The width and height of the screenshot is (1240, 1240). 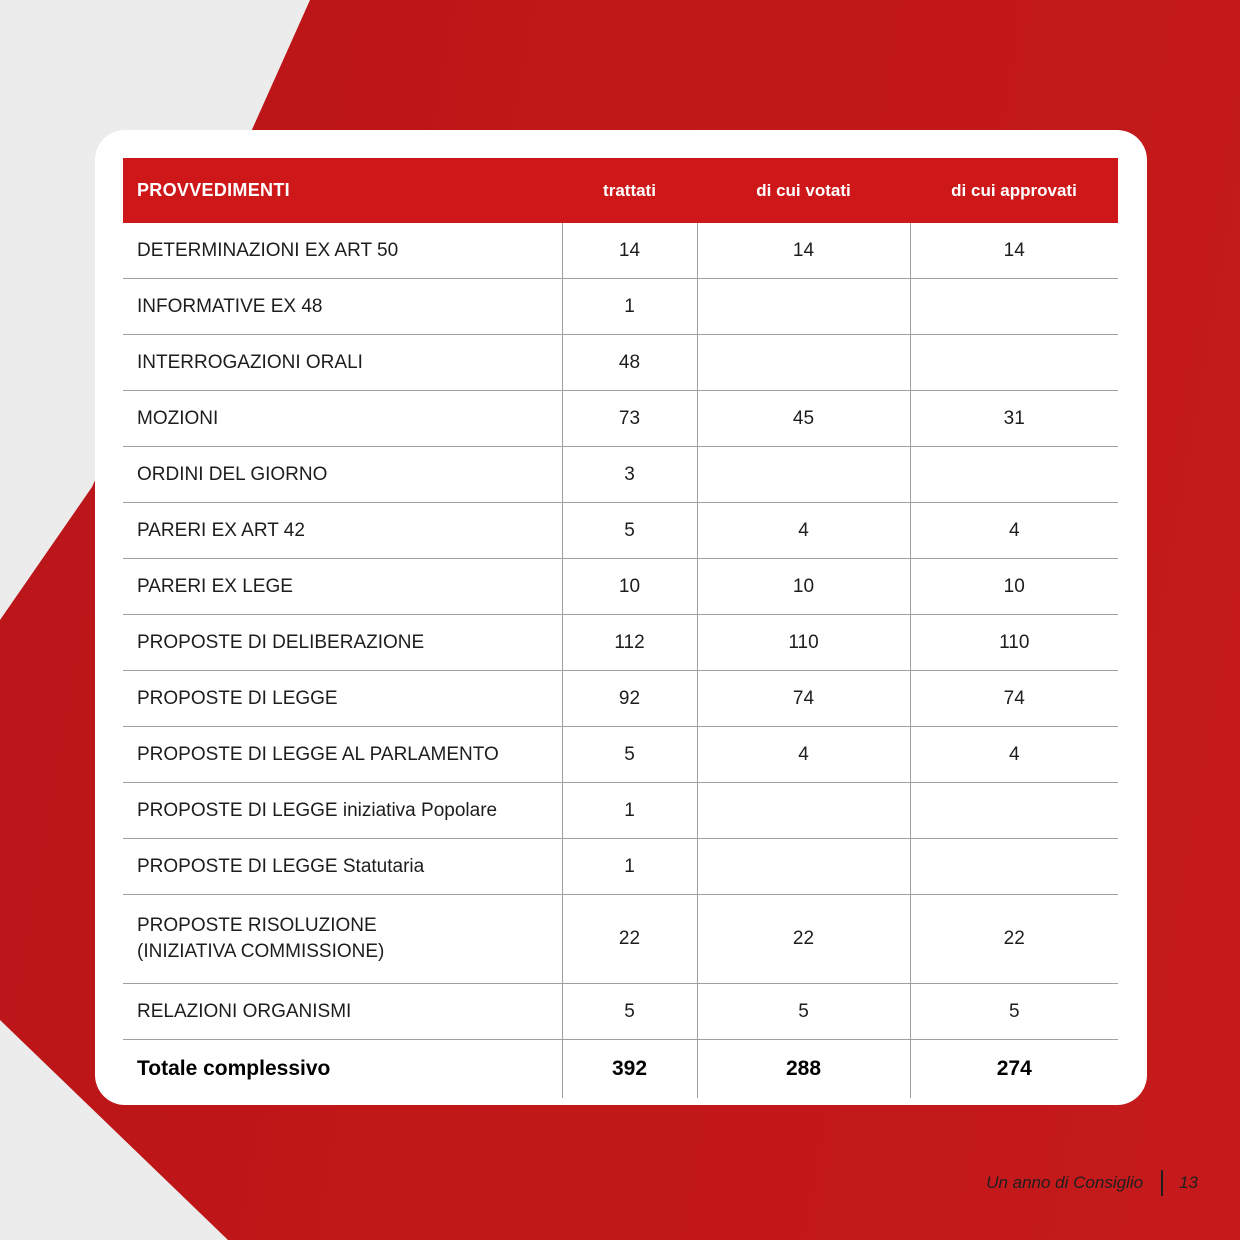 What do you see at coordinates (342, 642) in the screenshot?
I see `row-label: PROPOSTE DI DELIBERAZIONE` at bounding box center [342, 642].